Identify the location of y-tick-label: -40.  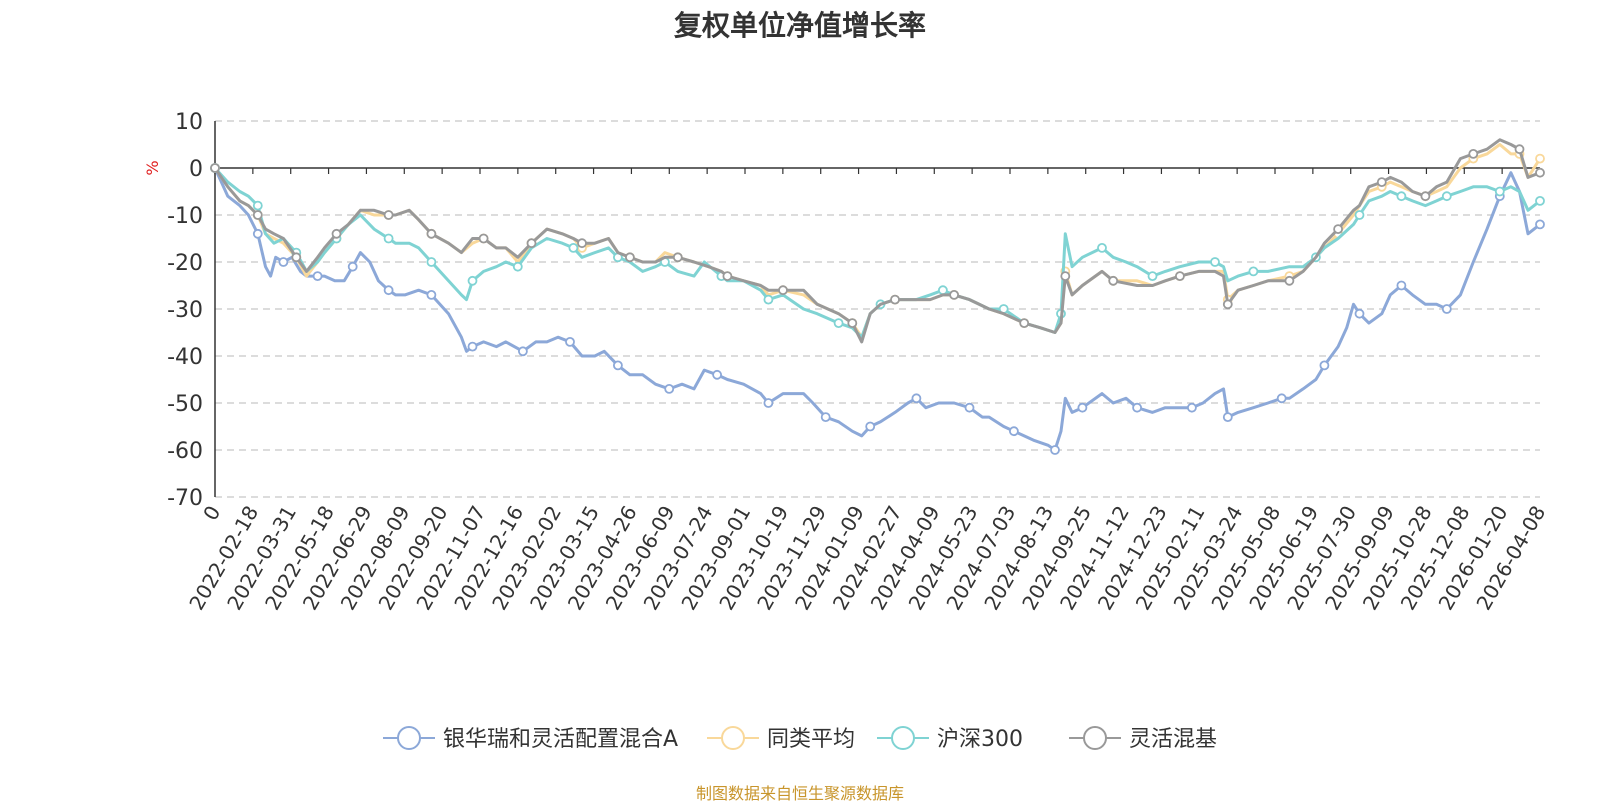
(185, 357).